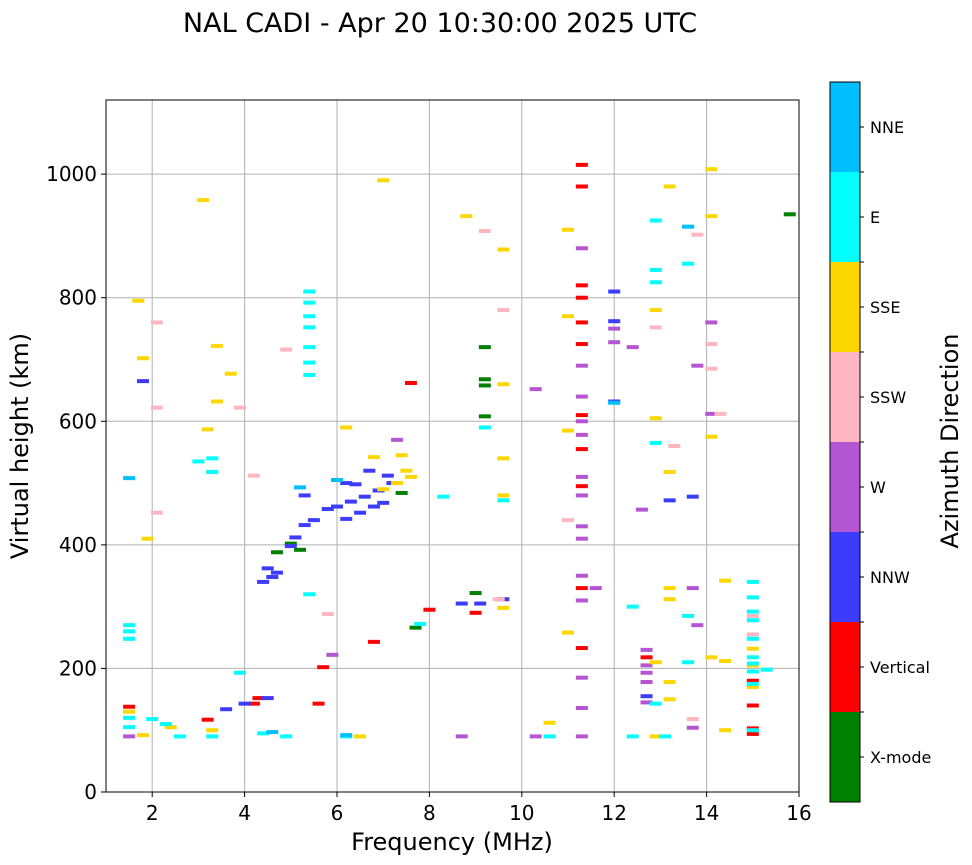  I want to click on chart-title: NAL CADI - Apr 20 10:30:00 2025 UTC, so click(440, 23).